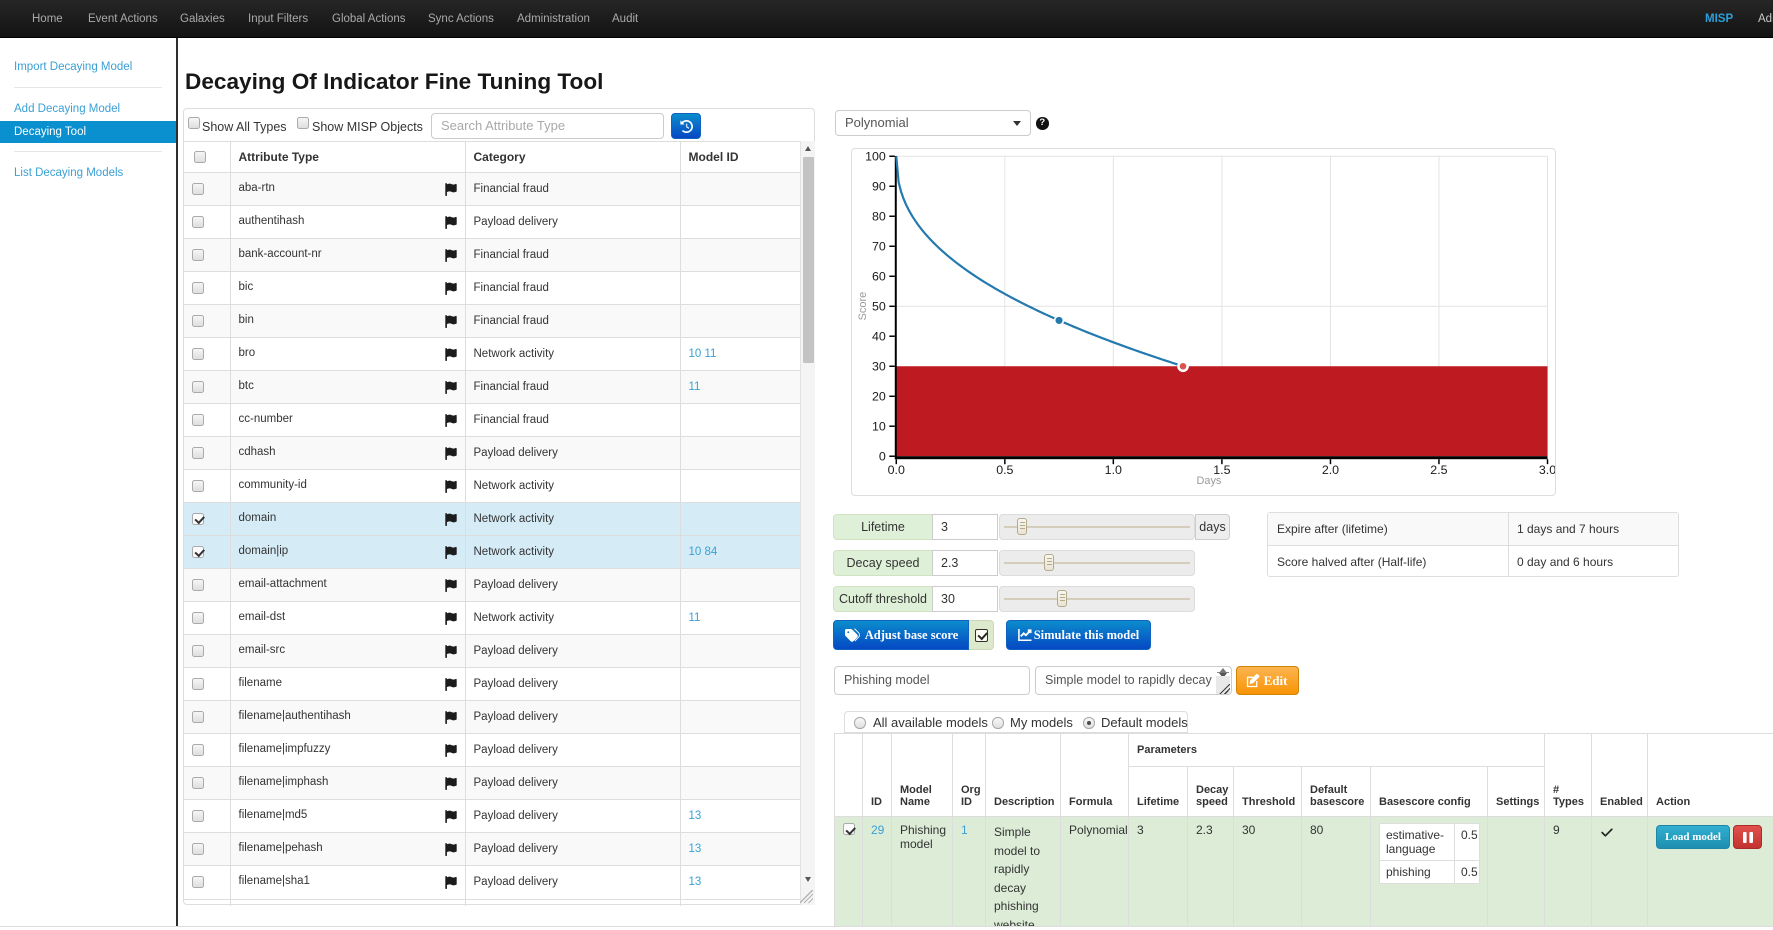 This screenshot has height=930, width=1773. I want to click on svg-text: 50, so click(879, 307).